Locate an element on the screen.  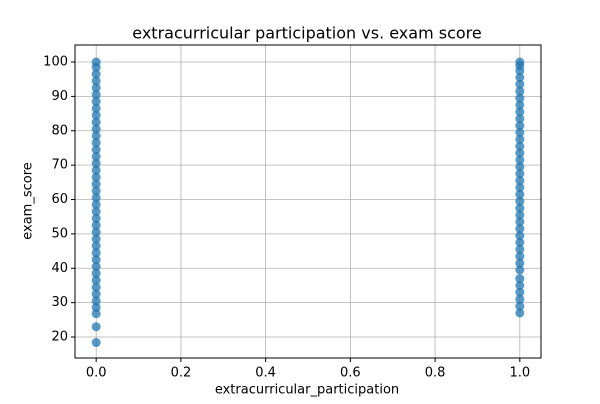
y-tick-label: 50 is located at coordinates (59, 233).